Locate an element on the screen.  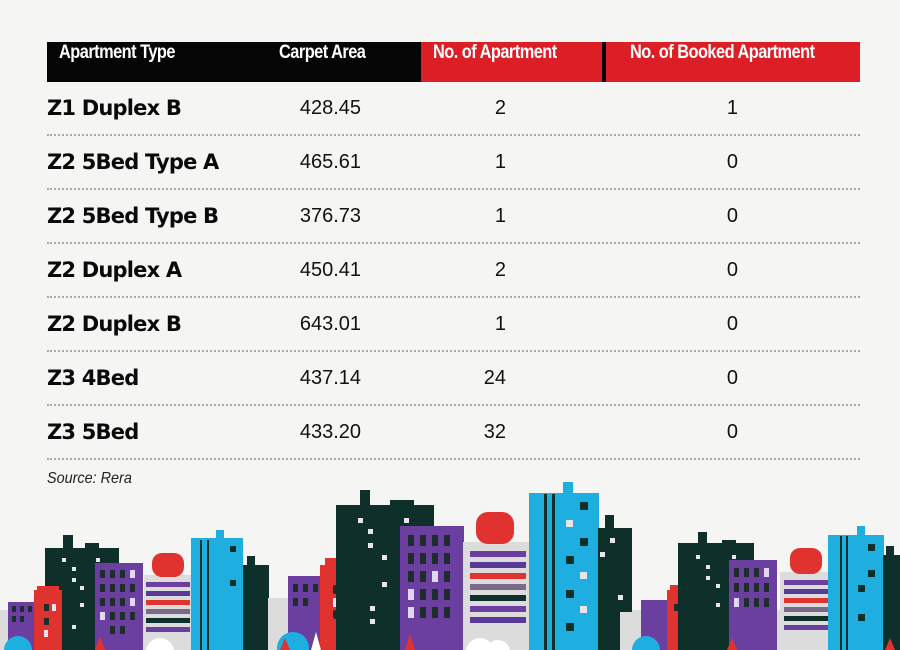
cell-apartments: 24 is located at coordinates (494, 377).